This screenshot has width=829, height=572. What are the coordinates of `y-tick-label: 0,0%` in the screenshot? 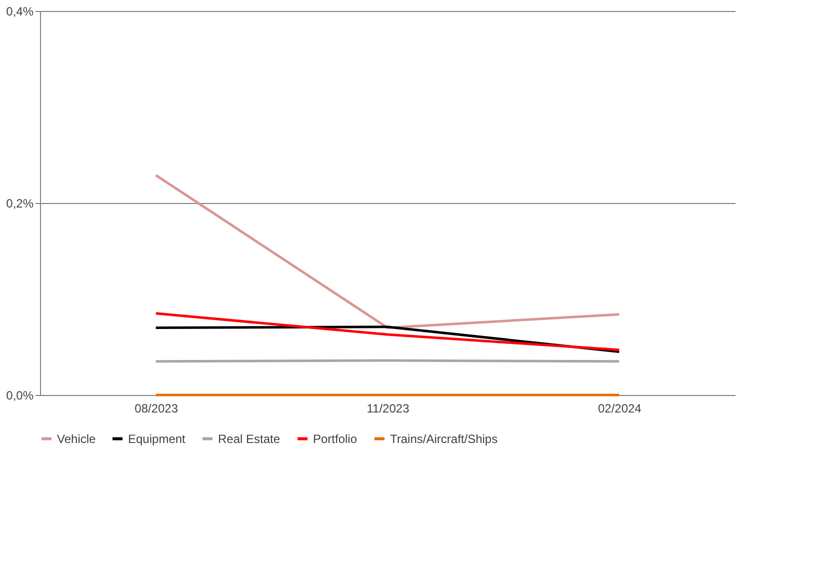 It's located at (20, 395).